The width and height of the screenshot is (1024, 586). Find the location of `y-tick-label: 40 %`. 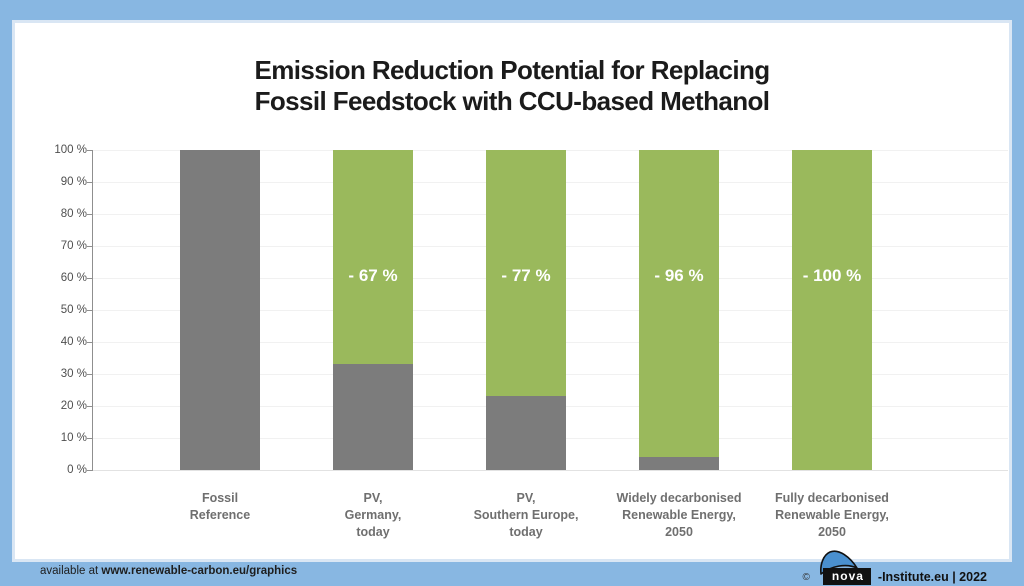

y-tick-label: 40 % is located at coordinates (73, 342).